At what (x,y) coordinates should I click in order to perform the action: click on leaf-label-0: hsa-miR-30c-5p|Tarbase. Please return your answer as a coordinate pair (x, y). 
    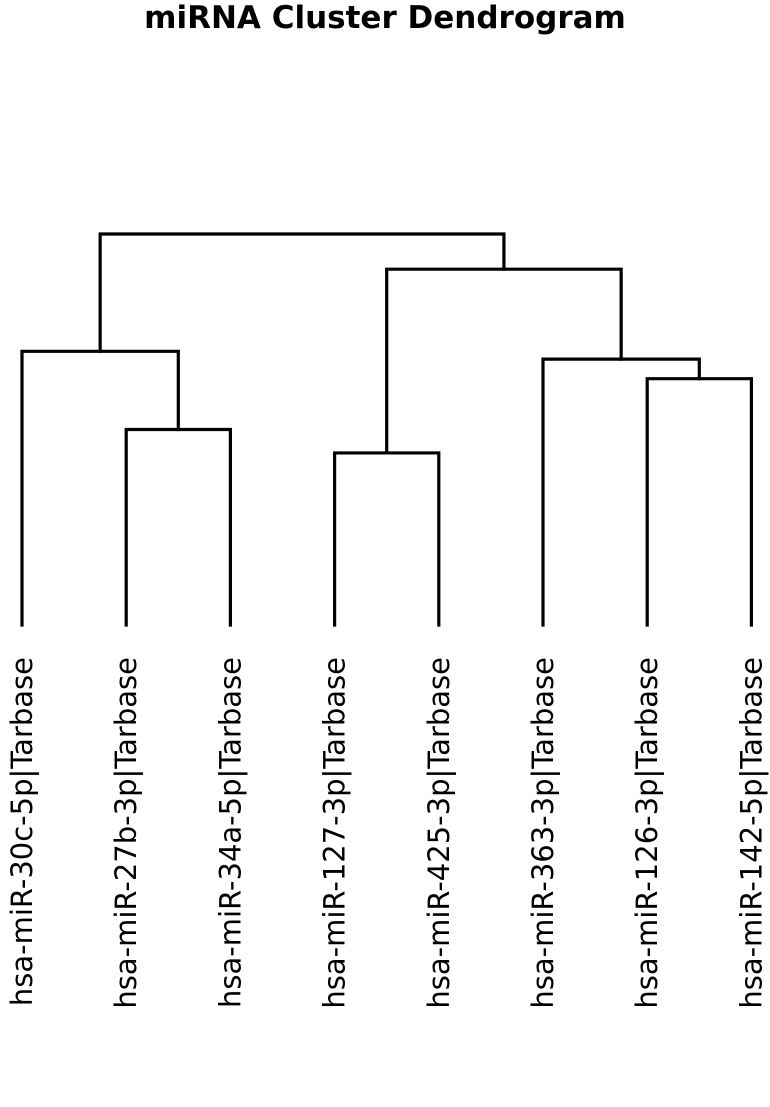
    Looking at the image, I should click on (22, 831).